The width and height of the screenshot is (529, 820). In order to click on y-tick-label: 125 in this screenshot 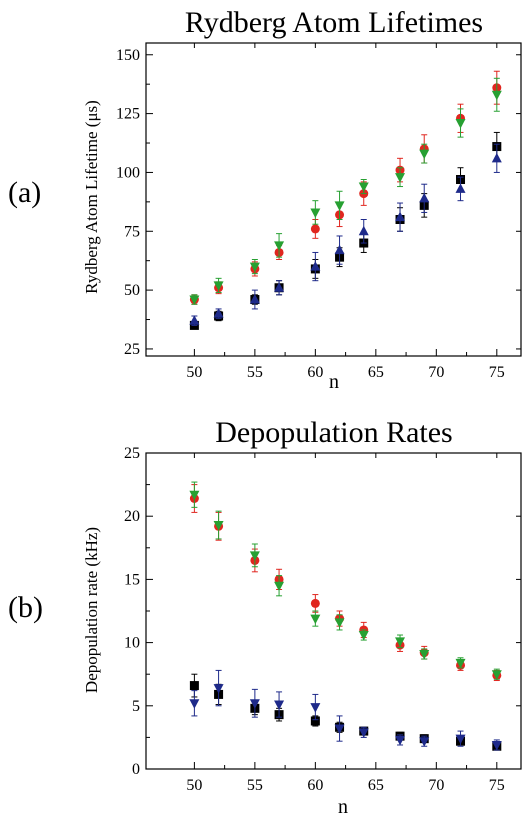, I will do `click(128, 114)`.